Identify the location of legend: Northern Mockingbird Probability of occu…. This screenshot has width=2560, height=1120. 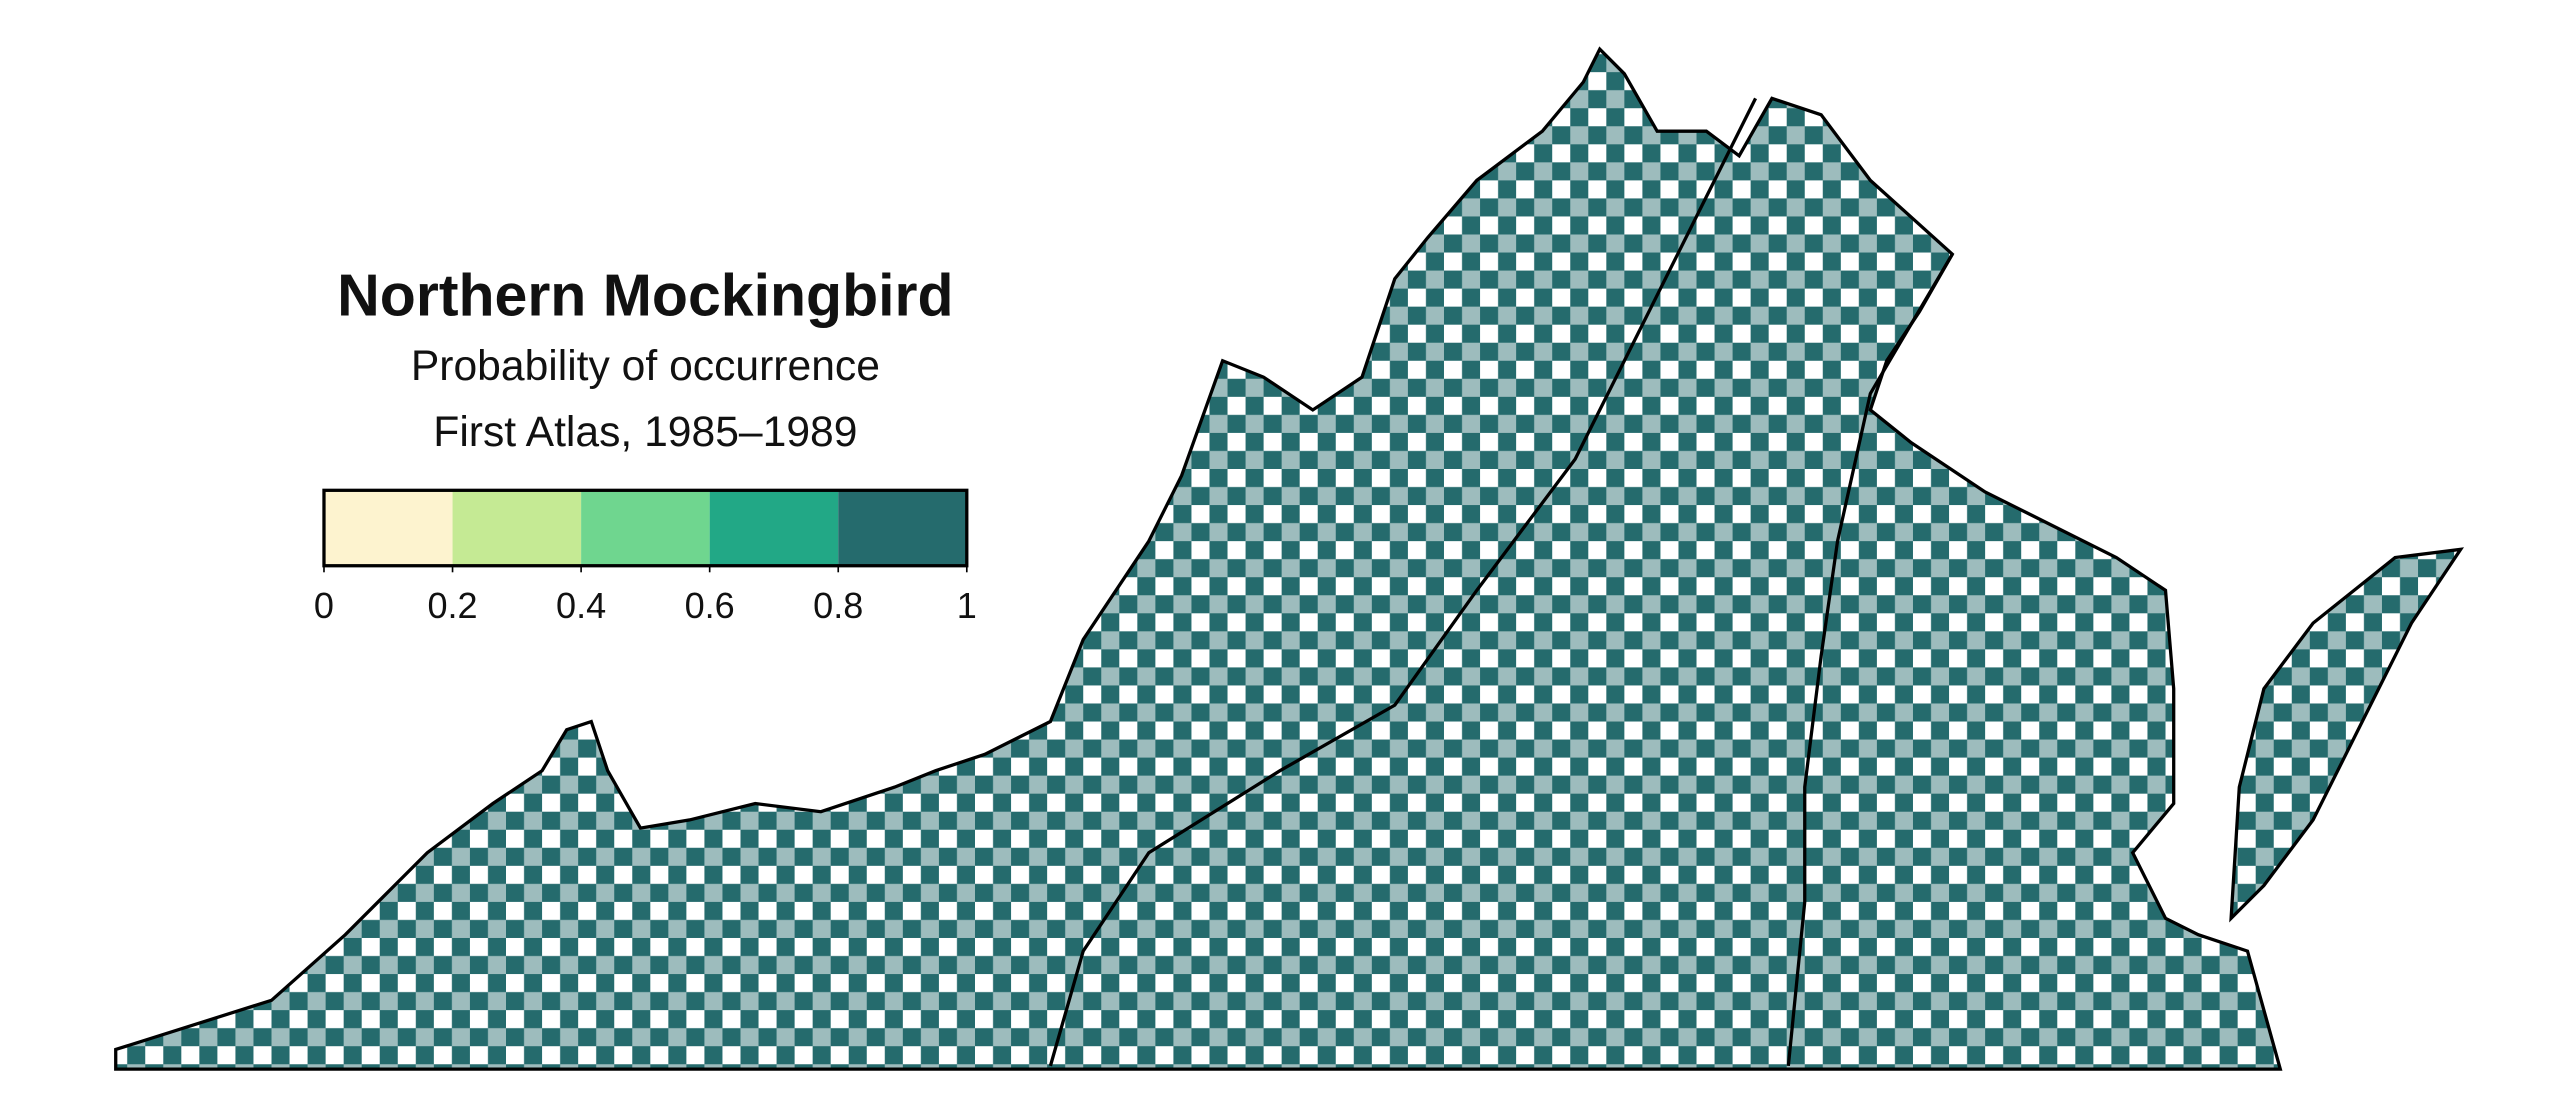
(645, 444).